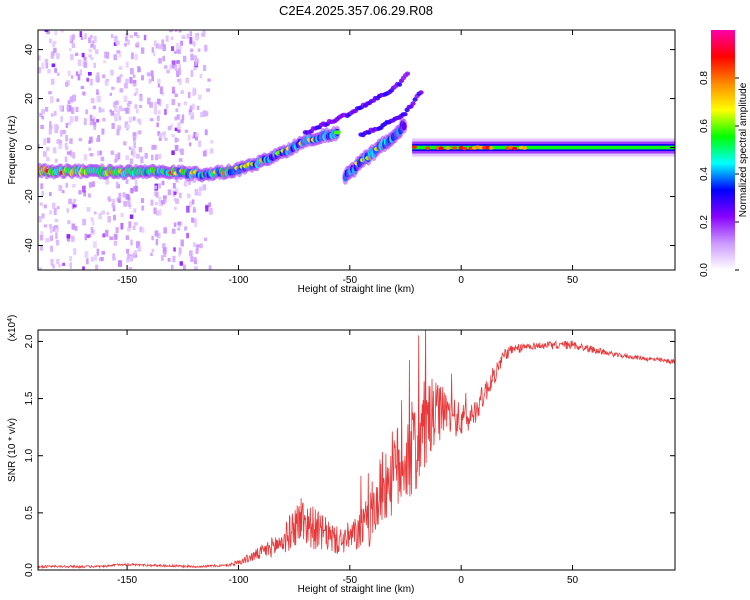 Image resolution: width=750 pixels, height=600 pixels. Describe the element at coordinates (704, 222) in the screenshot. I see `colorbar-tick-label: 0.2` at that location.